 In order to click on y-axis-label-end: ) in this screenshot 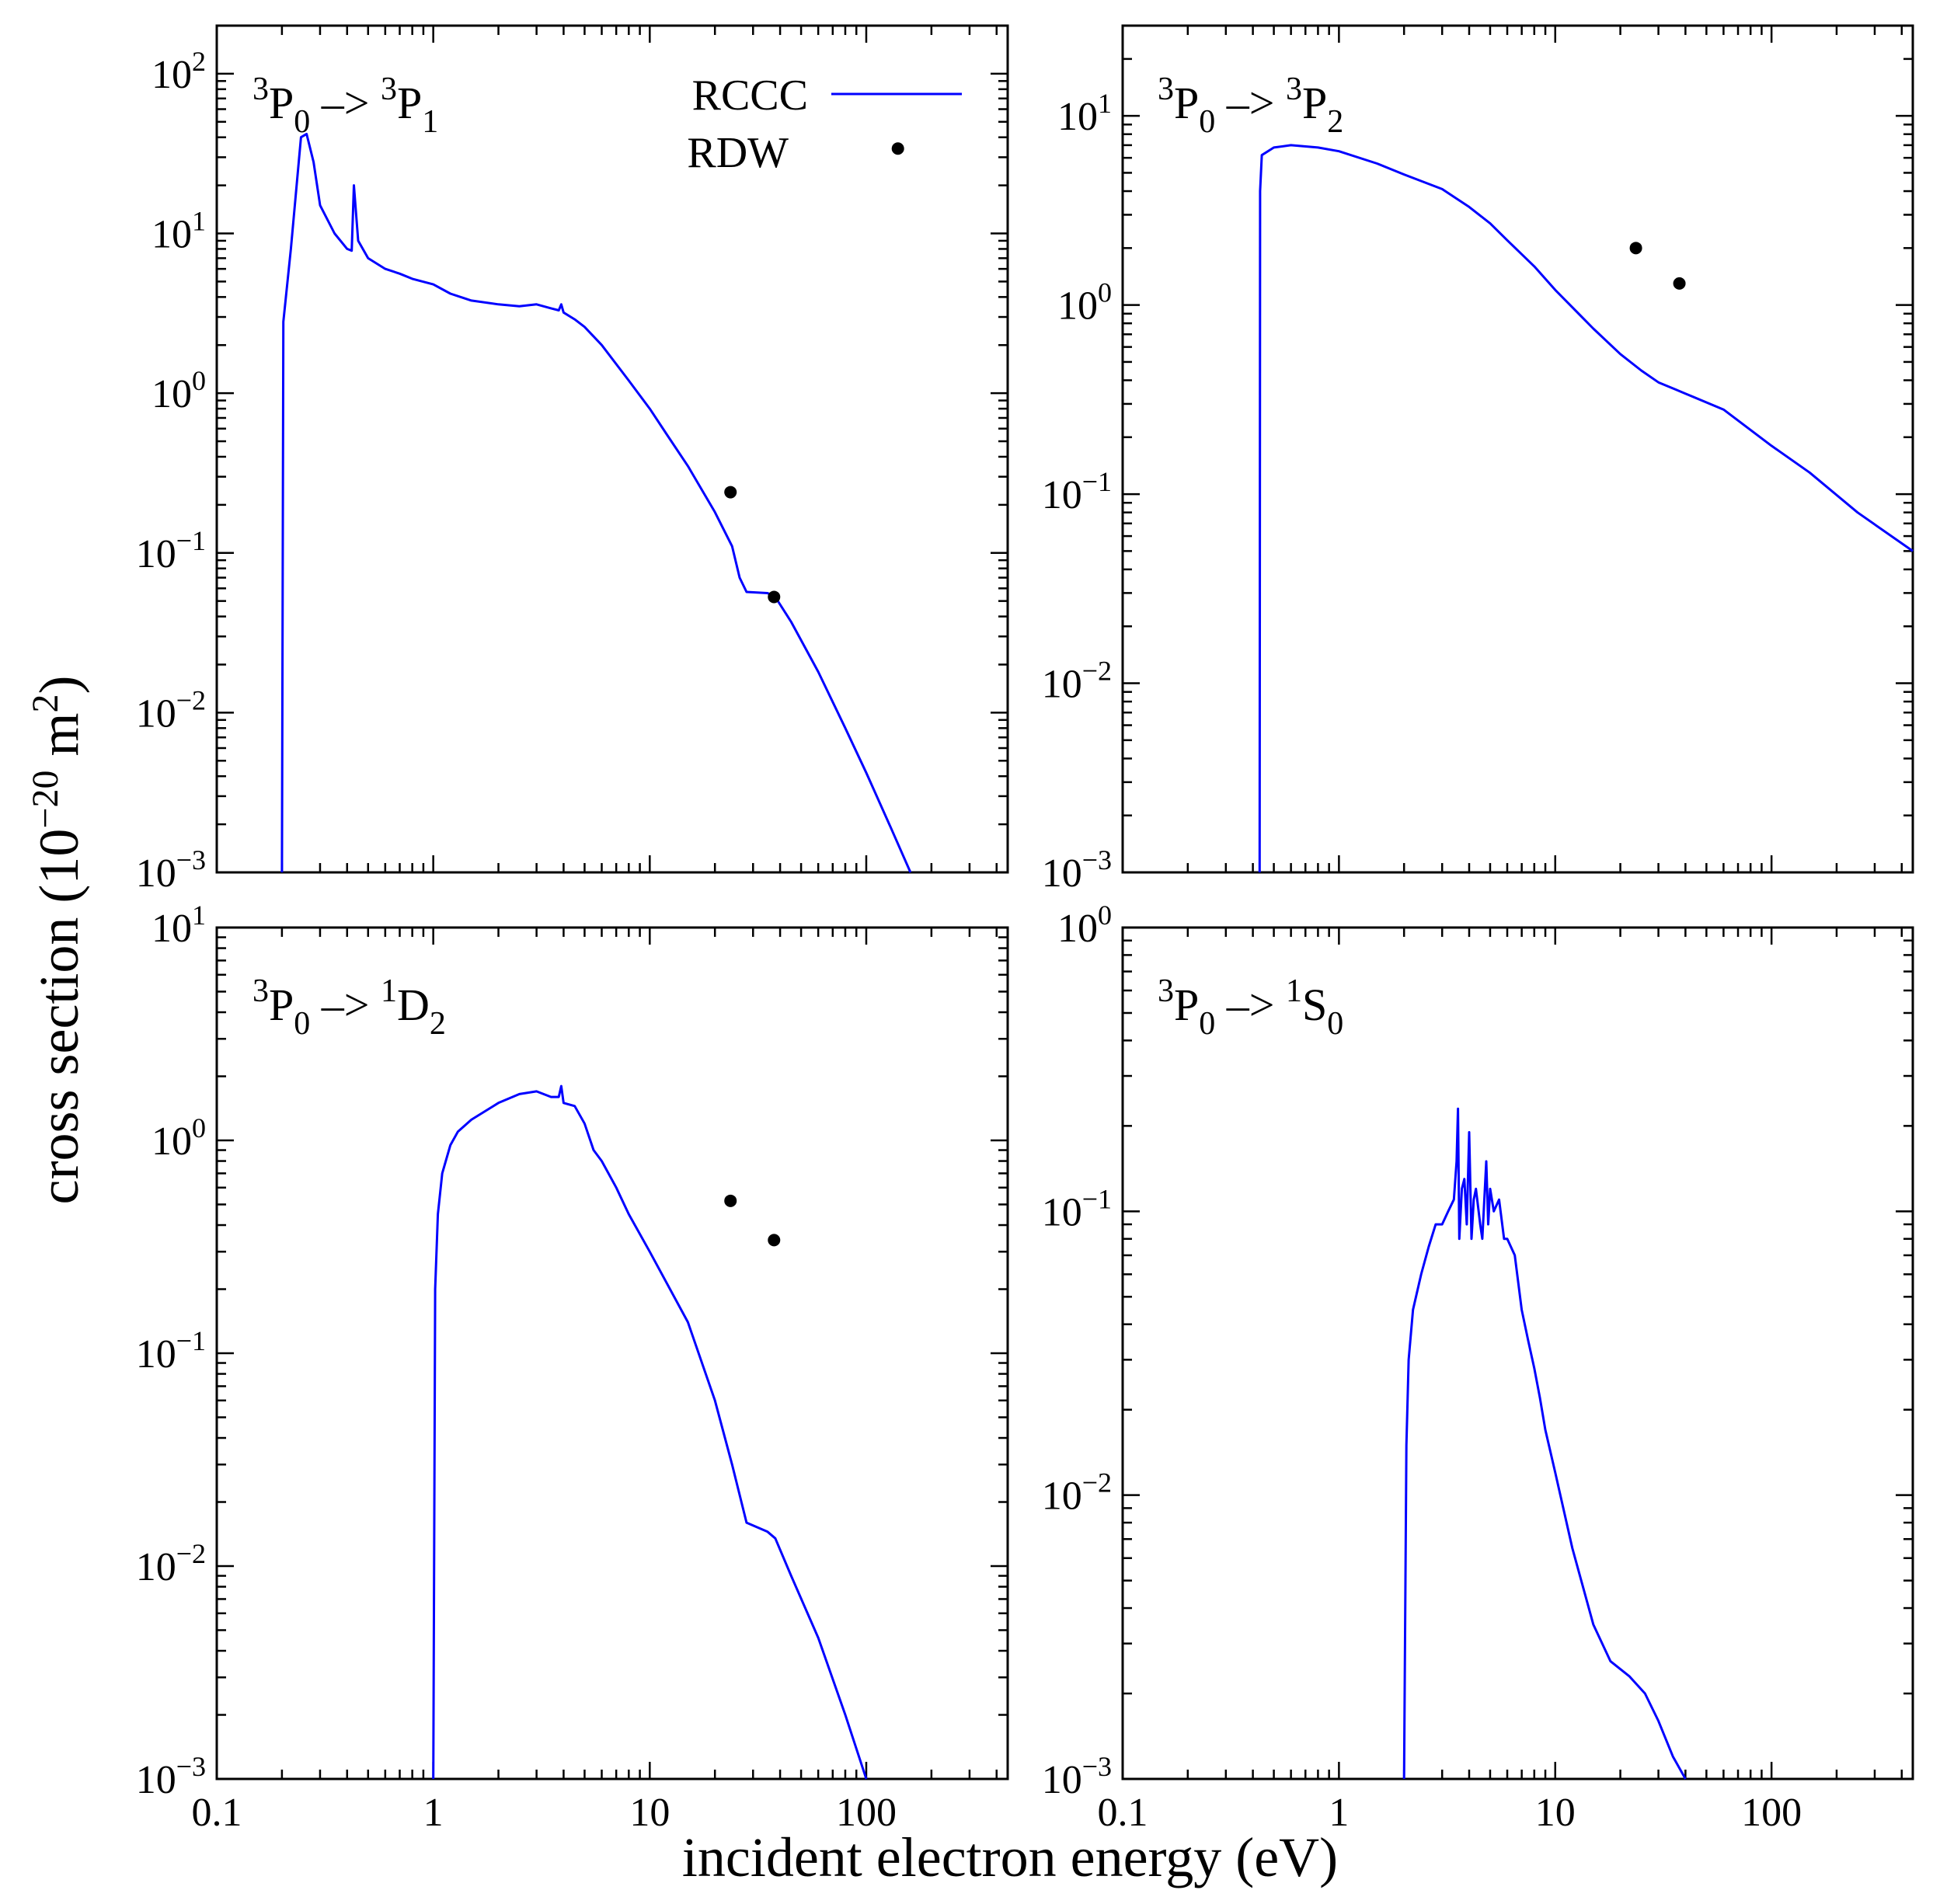, I will do `click(59, 685)`.